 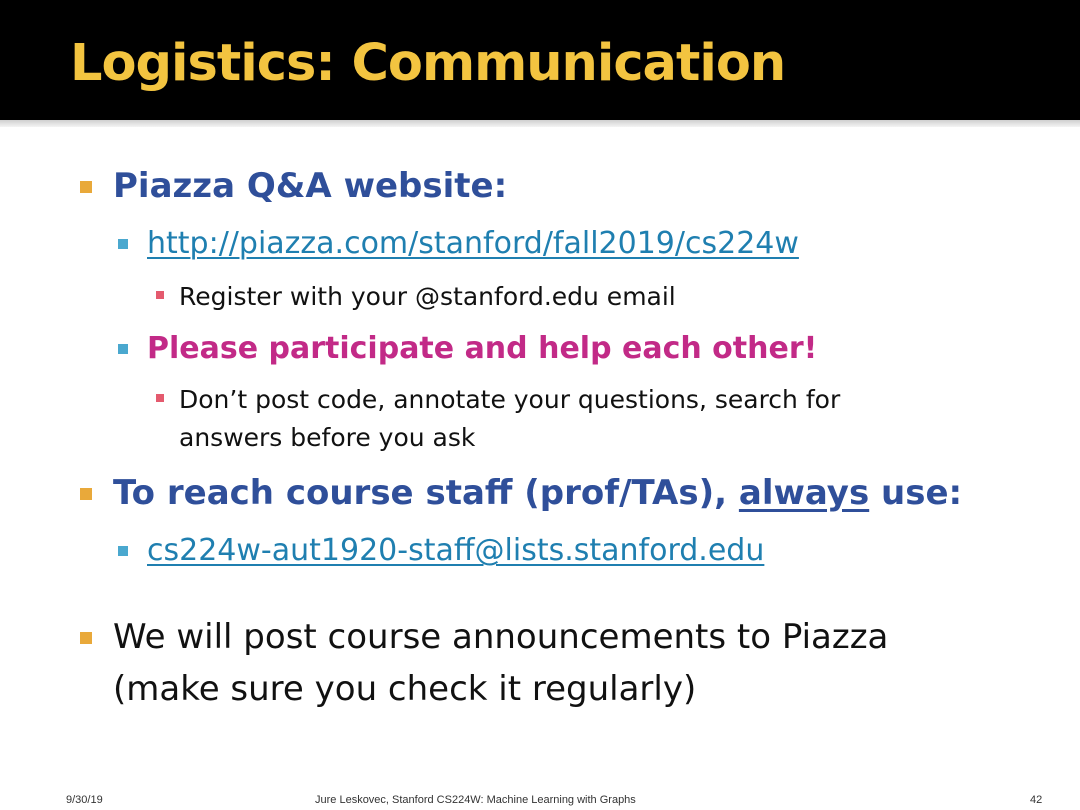 I want to click on title-divider, so click(x=540, y=123).